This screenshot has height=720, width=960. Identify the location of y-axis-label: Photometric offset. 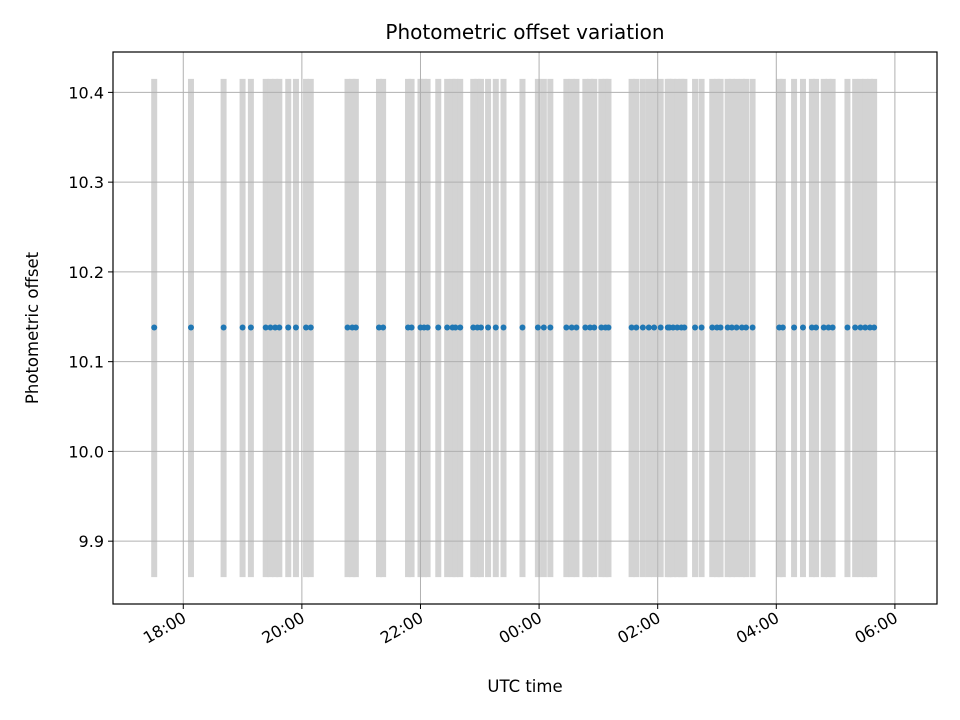
(32, 327).